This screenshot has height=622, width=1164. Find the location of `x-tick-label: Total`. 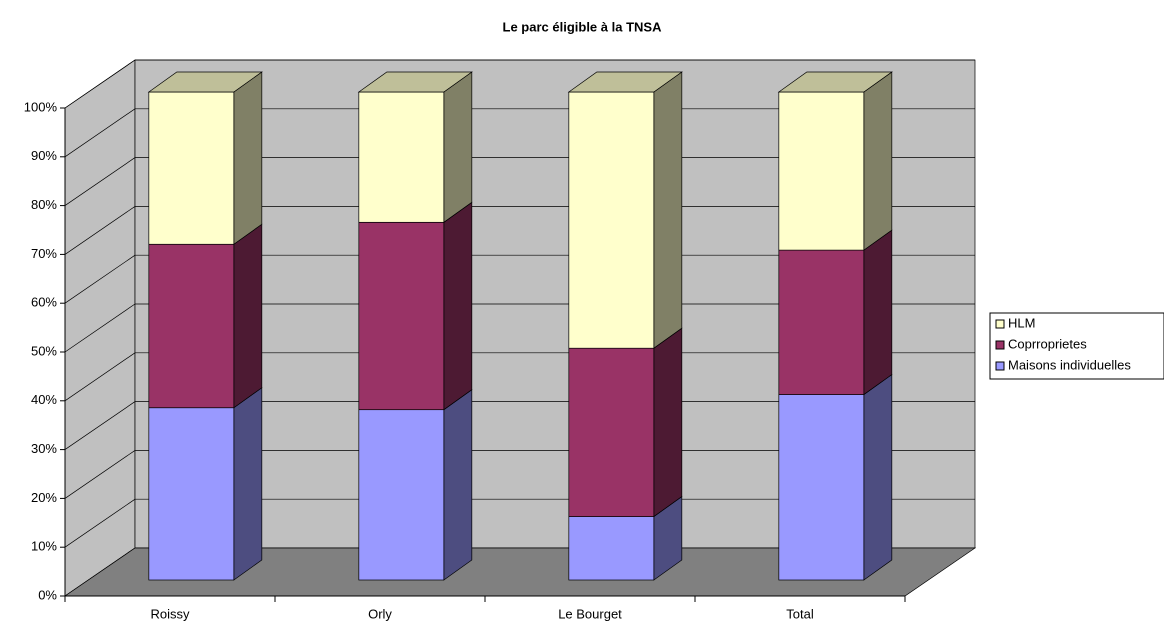

x-tick-label: Total is located at coordinates (800, 613).